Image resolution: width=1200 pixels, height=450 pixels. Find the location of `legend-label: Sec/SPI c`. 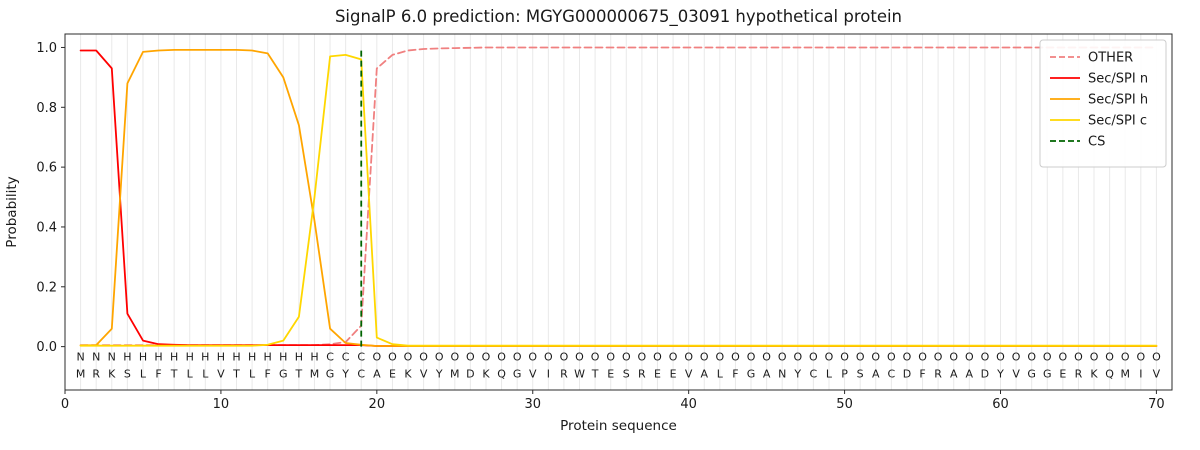

legend-label: Sec/SPI c is located at coordinates (1117, 120).